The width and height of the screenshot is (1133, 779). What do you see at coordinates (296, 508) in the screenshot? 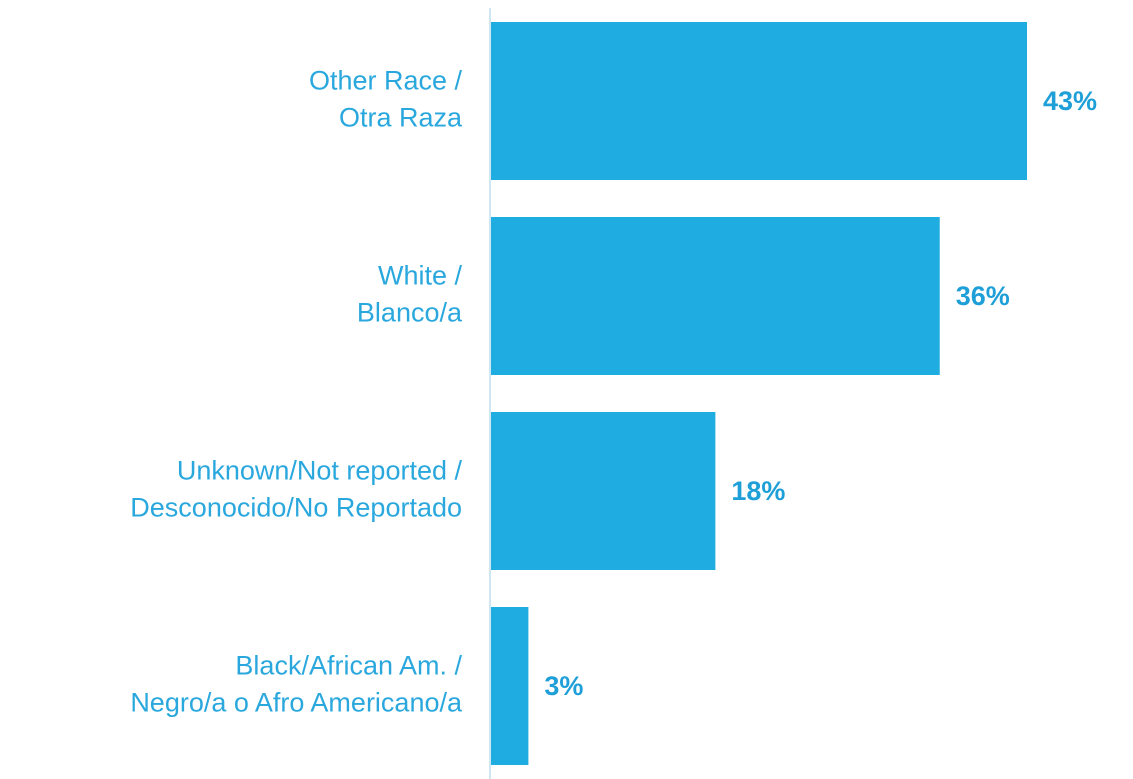
I see `category-label: Desconocido/No Reportado` at bounding box center [296, 508].